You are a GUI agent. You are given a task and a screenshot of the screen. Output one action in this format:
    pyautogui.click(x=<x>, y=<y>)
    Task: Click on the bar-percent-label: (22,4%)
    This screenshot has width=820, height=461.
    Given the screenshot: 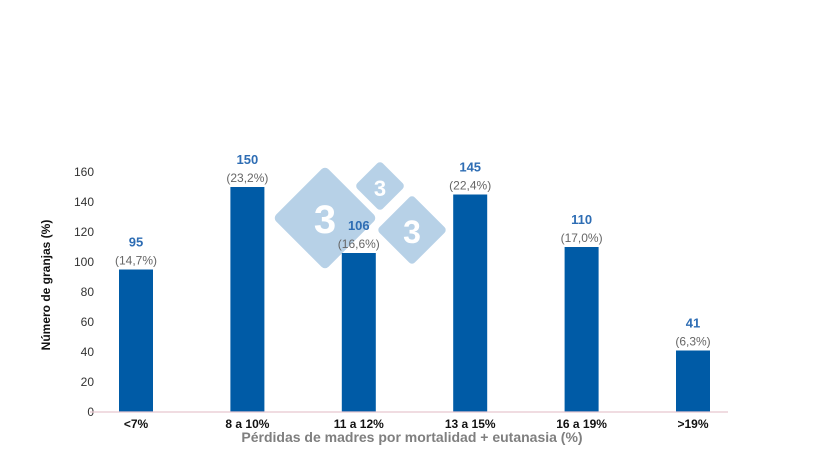 What is the action you would take?
    pyautogui.click(x=470, y=186)
    